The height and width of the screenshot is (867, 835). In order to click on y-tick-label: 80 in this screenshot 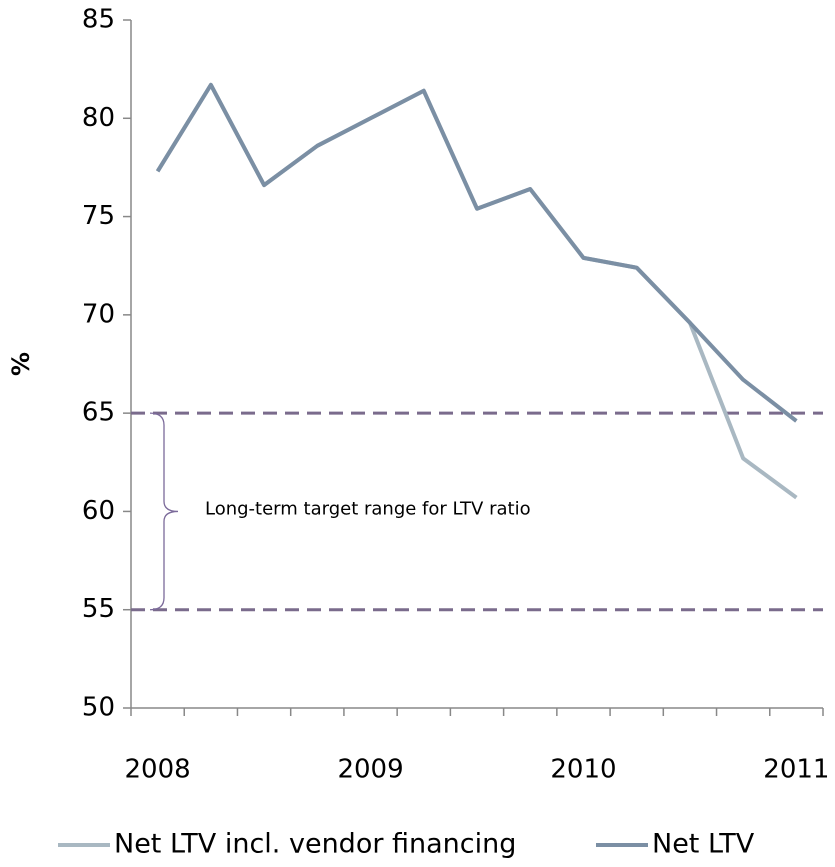, I will do `click(98, 118)`.